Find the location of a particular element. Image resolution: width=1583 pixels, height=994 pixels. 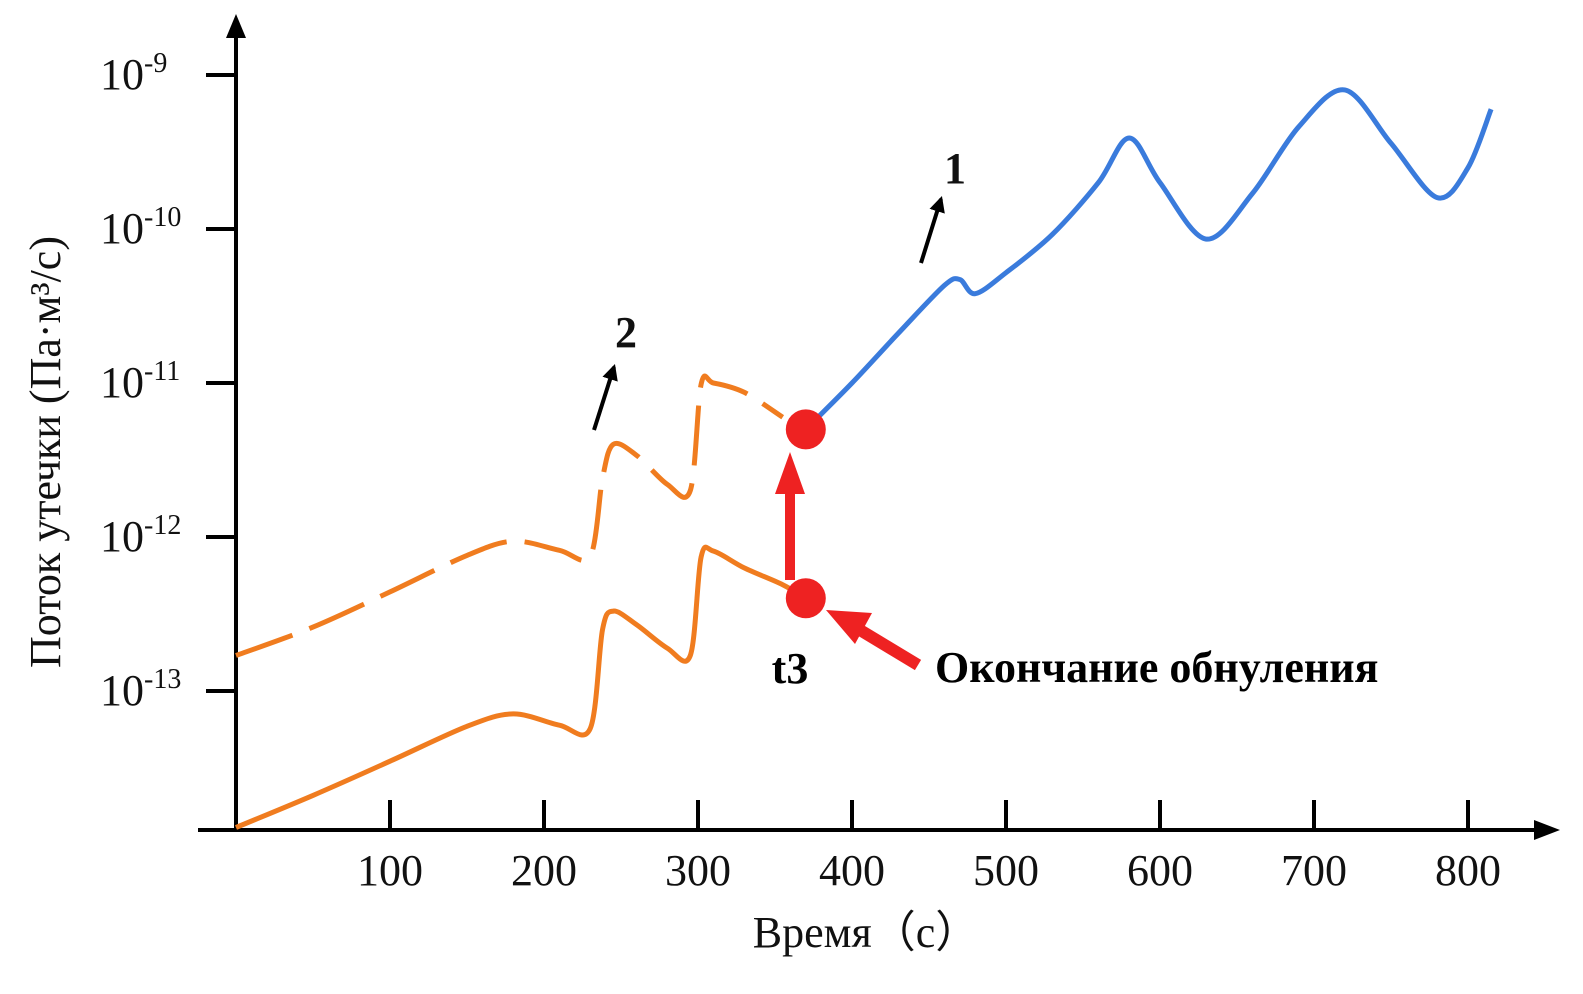

x-tick-label: 400 is located at coordinates (852, 870).